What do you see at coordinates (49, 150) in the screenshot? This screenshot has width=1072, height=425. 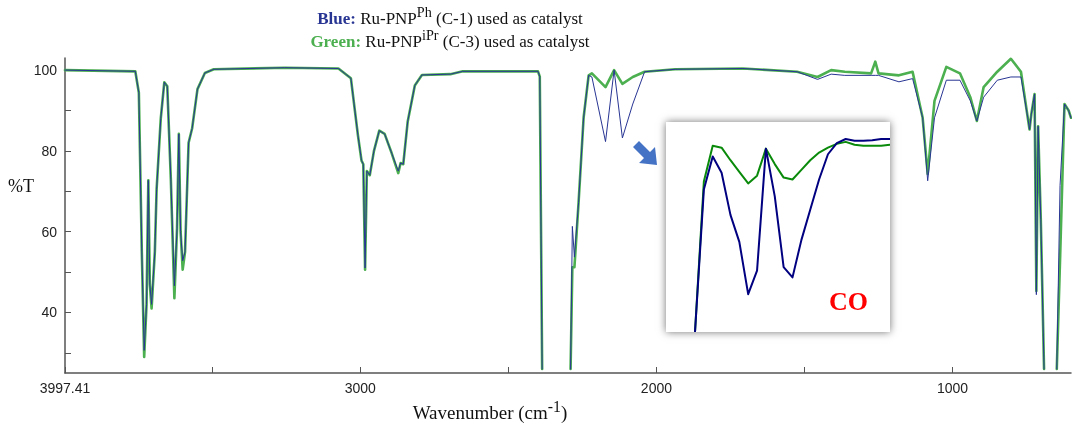 I see `y-tick-label: 80` at bounding box center [49, 150].